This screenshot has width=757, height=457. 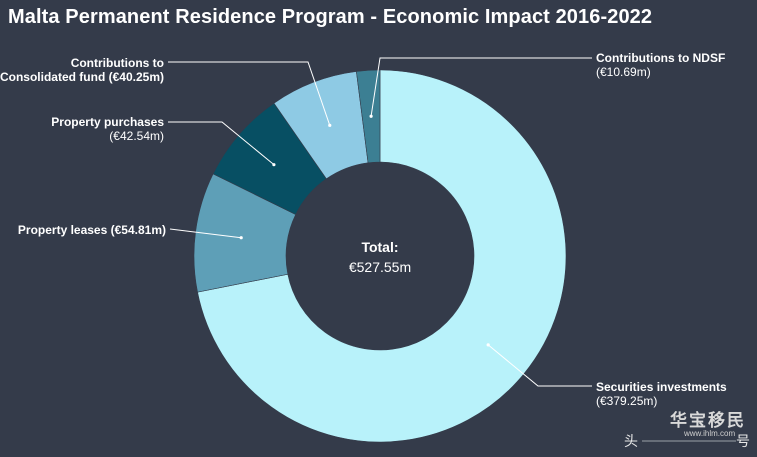 What do you see at coordinates (743, 441) in the screenshot?
I see `watermark-right-char: 号` at bounding box center [743, 441].